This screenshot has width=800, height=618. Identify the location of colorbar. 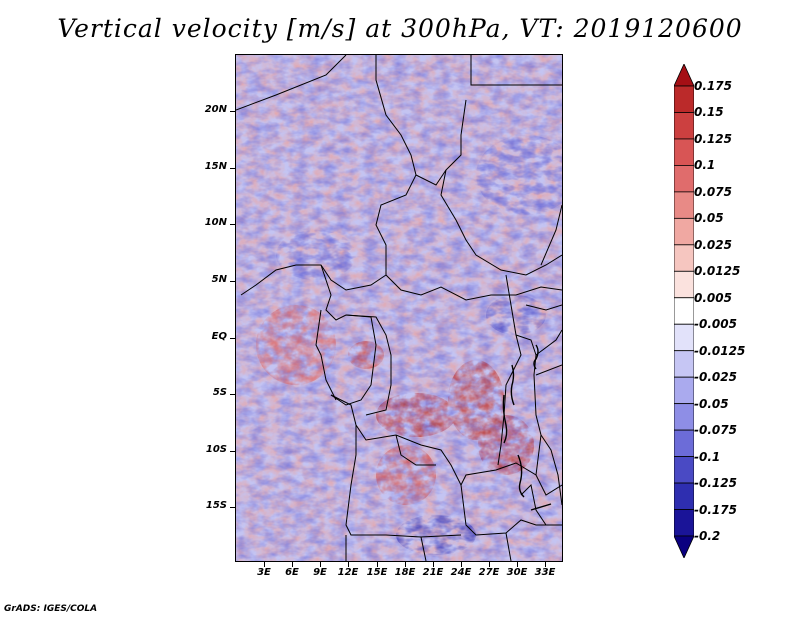
(684, 311).